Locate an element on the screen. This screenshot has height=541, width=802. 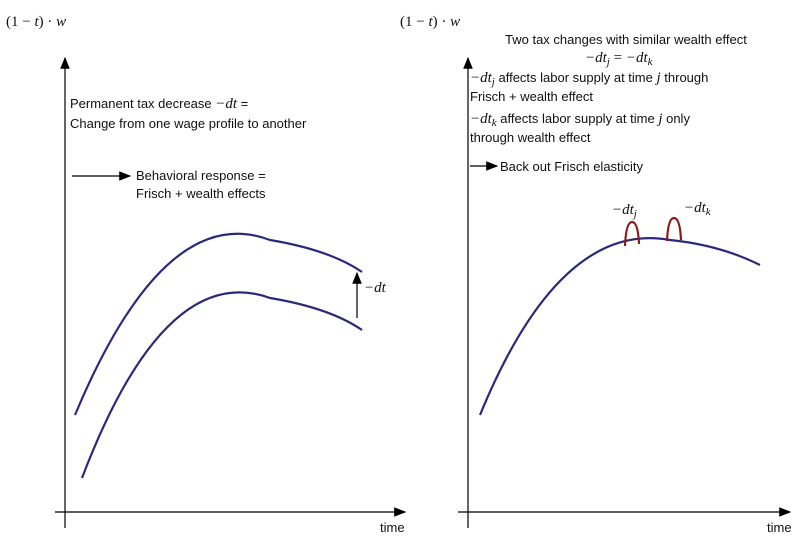
text: Permanent tax decrease is located at coordinates (142, 103).